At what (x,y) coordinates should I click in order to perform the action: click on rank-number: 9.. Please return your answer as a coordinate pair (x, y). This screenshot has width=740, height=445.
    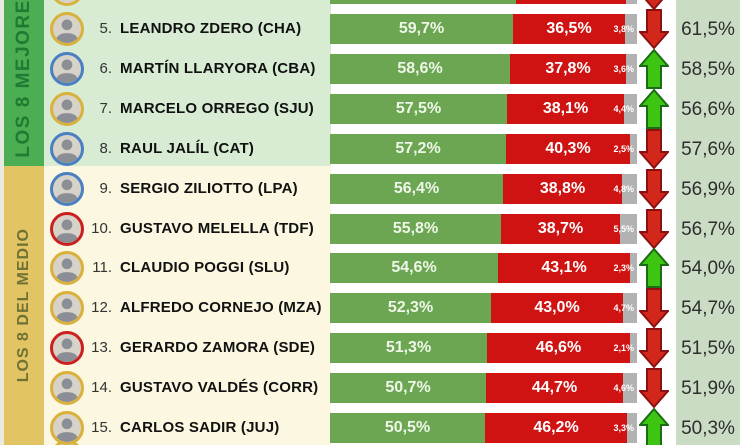
    Looking at the image, I should click on (105, 188).